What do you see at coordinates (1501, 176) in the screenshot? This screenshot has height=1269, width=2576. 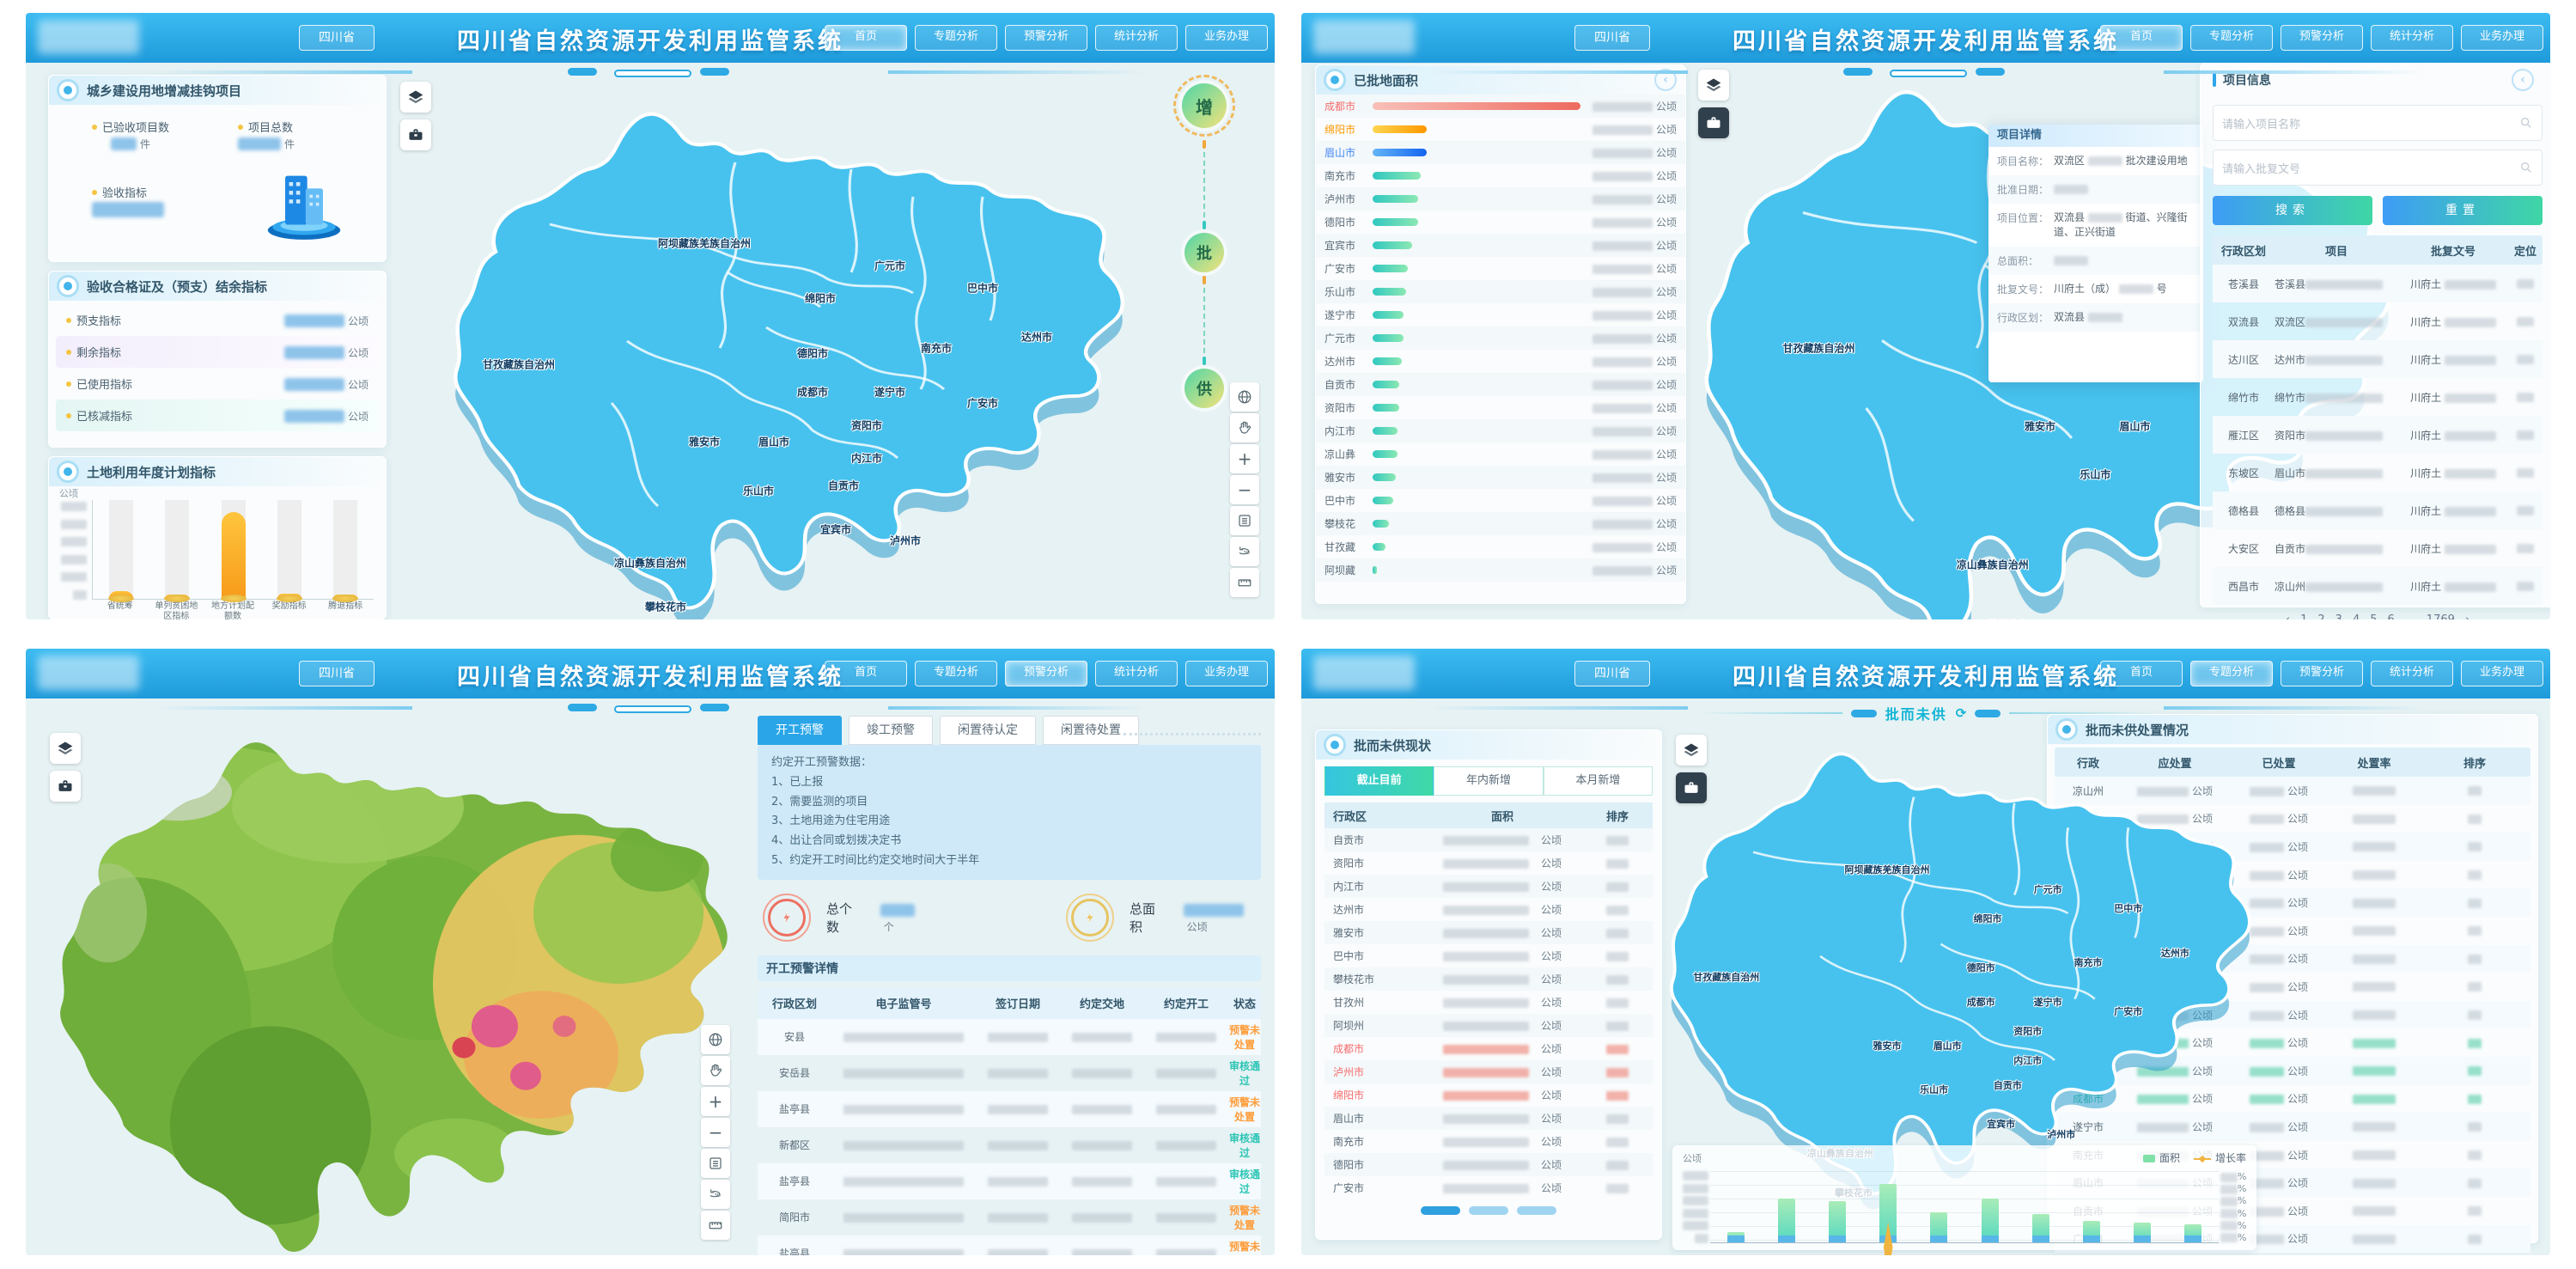 I see `city-area-row: 南充市 公顷` at bounding box center [1501, 176].